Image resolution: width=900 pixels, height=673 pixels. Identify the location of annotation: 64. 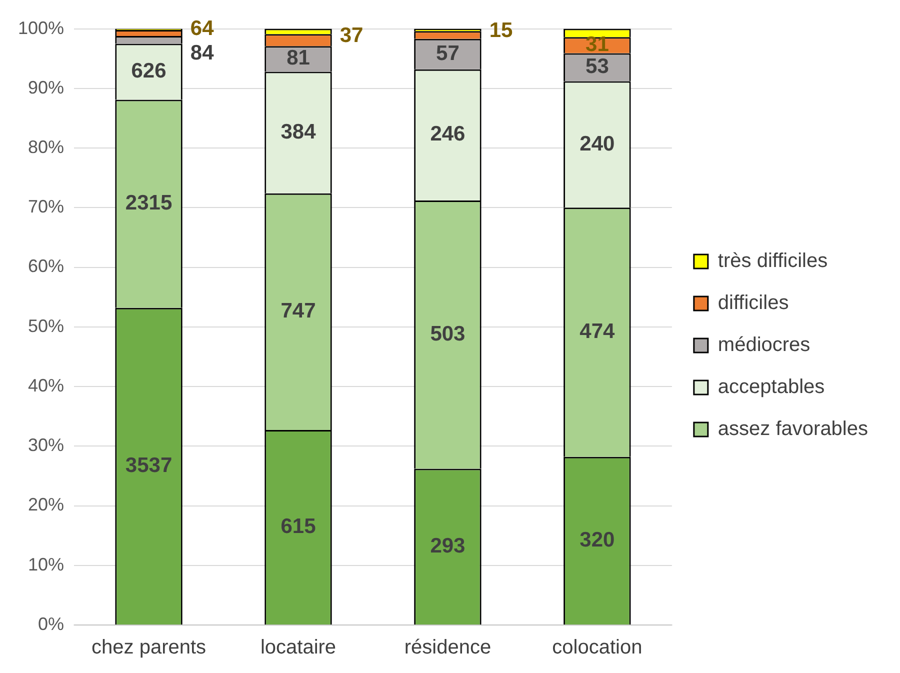
(202, 28).